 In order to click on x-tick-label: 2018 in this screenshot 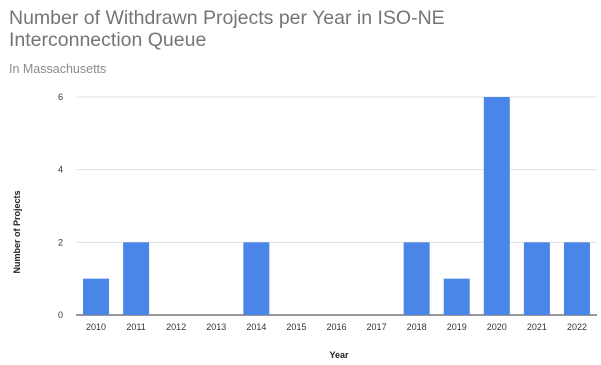, I will do `click(417, 327)`.